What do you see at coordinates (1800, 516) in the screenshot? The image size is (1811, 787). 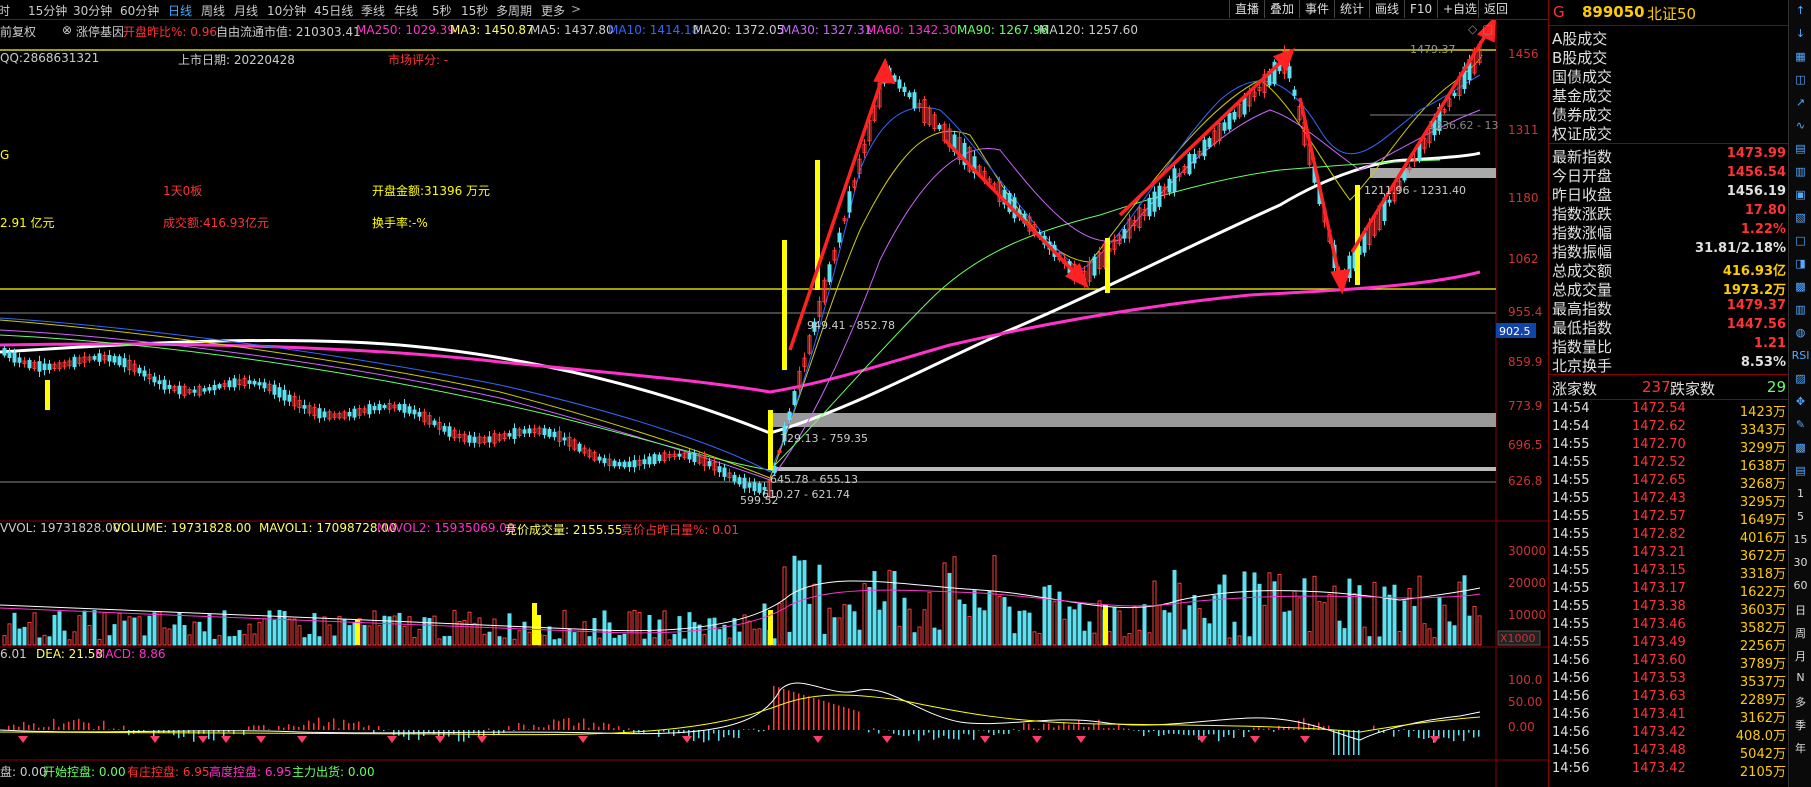 I see `tool-button-22: 5` at bounding box center [1800, 516].